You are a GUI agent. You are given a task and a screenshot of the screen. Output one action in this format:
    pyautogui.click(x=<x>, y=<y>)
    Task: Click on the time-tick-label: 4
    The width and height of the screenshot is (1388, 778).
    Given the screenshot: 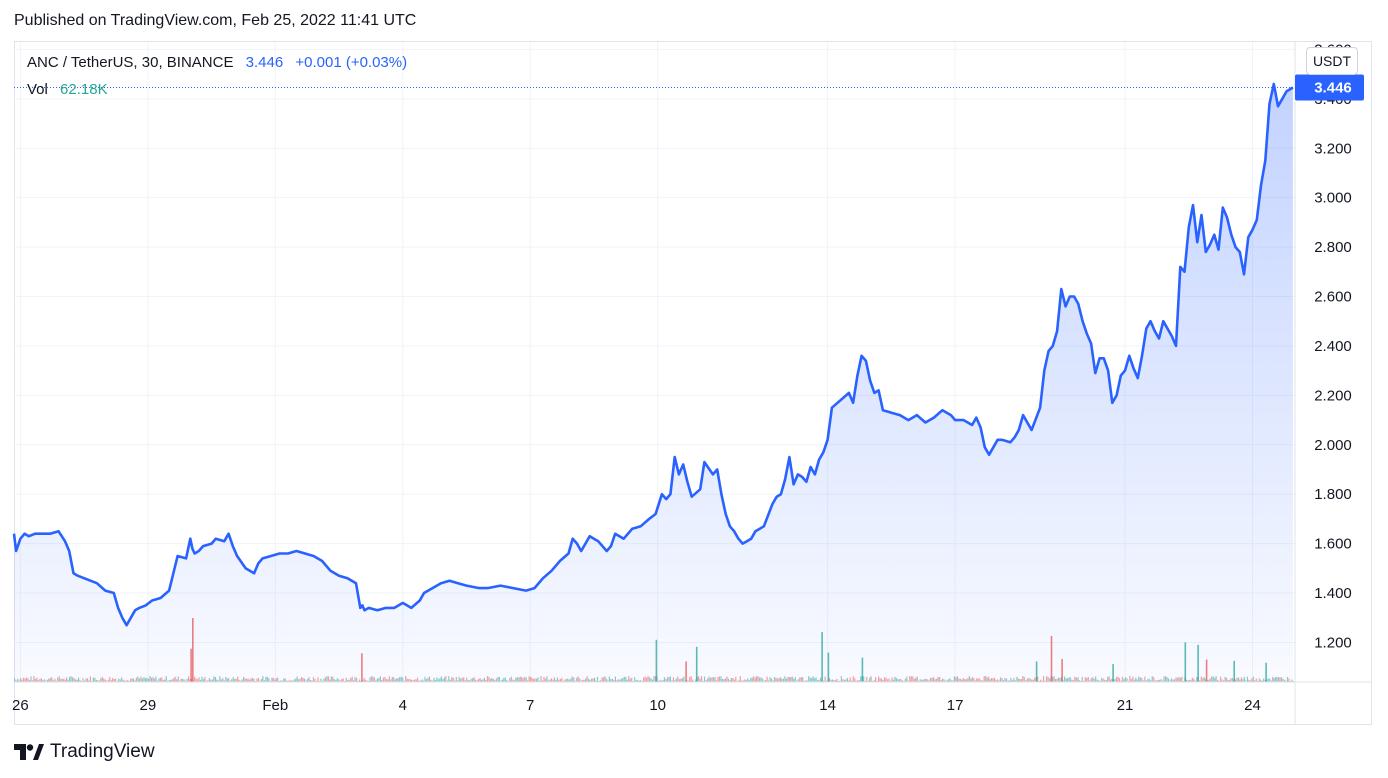 What is the action you would take?
    pyautogui.click(x=403, y=705)
    